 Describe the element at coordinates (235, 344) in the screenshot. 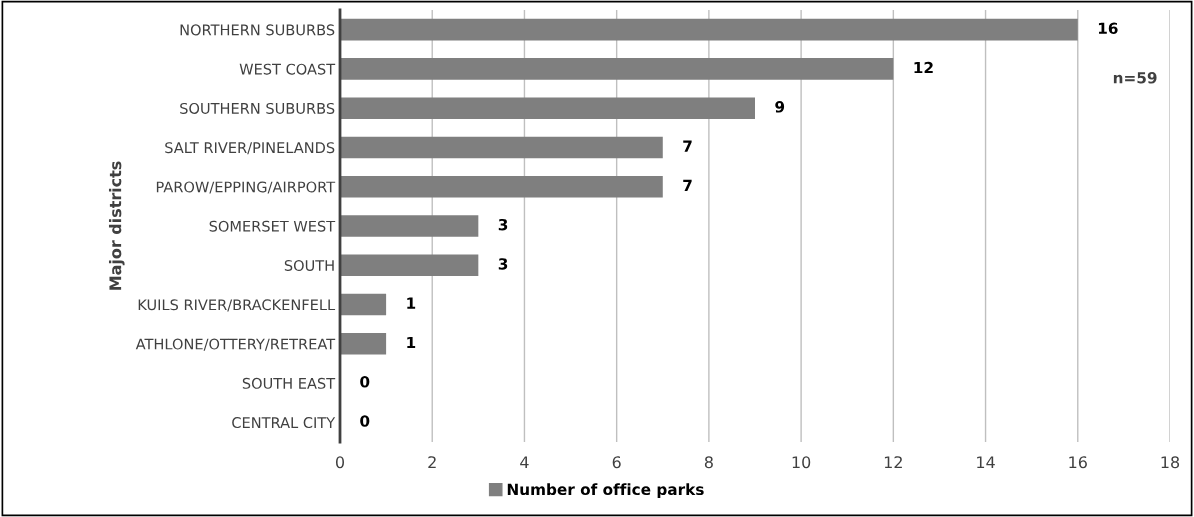

I see `y-tick-label: ATHLONE/OTTERY/RETREAT` at that location.